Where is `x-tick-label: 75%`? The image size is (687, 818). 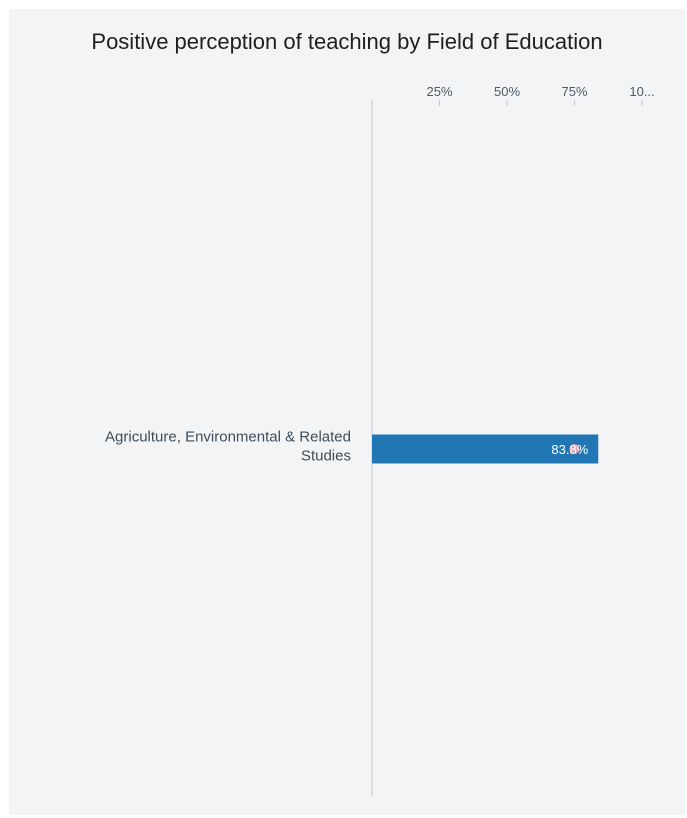
x-tick-label: 75% is located at coordinates (574, 91).